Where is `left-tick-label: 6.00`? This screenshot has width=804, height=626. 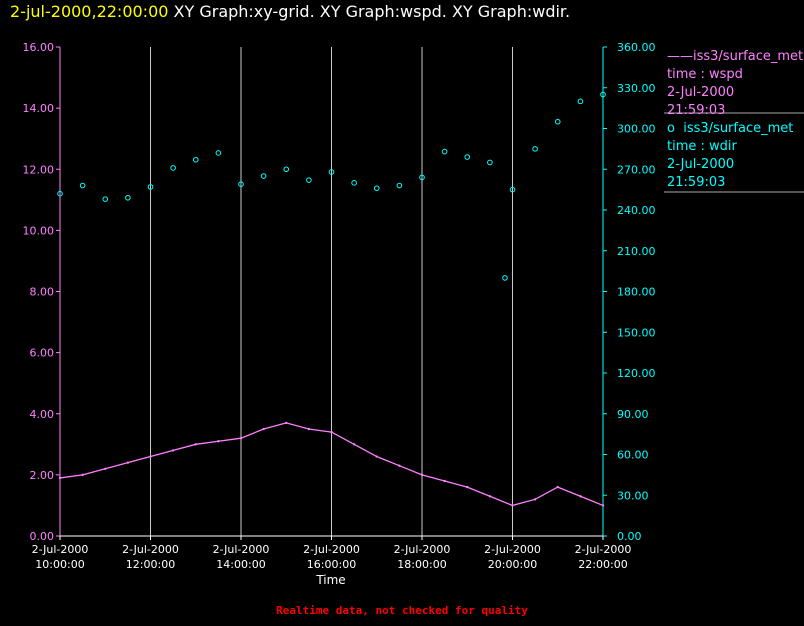
left-tick-label: 6.00 is located at coordinates (42, 353).